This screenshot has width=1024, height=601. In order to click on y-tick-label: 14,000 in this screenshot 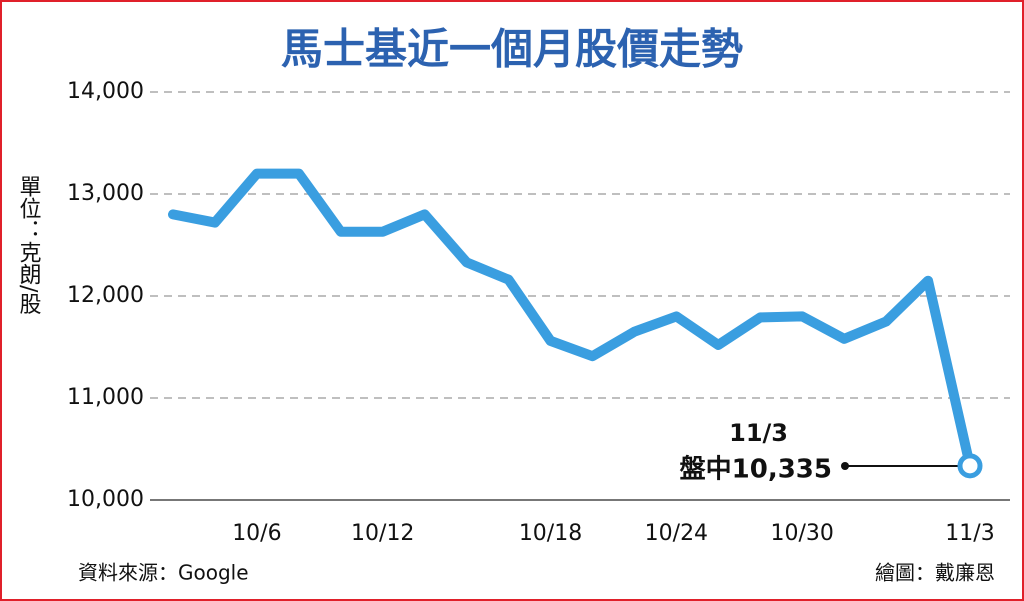, I will do `click(105, 91)`.